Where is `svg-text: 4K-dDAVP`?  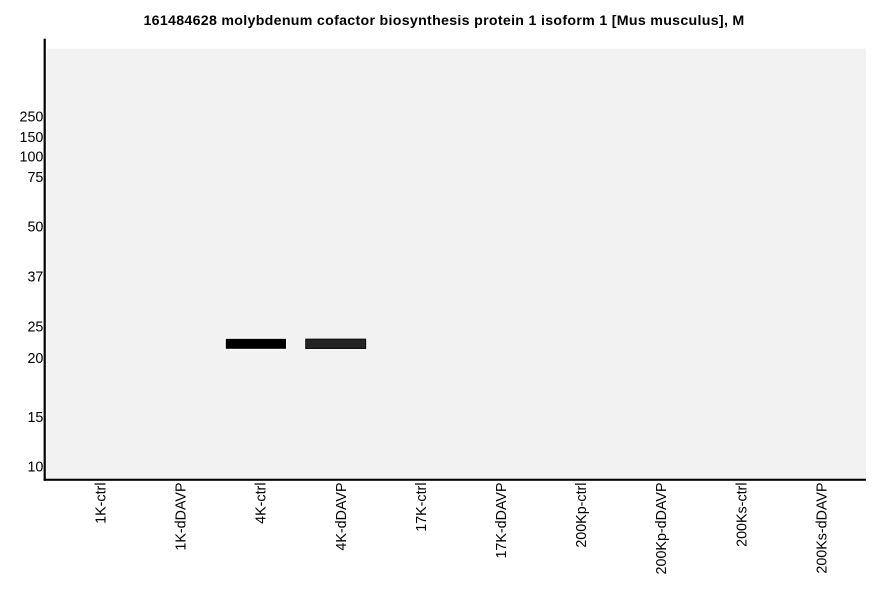
svg-text: 4K-dDAVP is located at coordinates (342, 517).